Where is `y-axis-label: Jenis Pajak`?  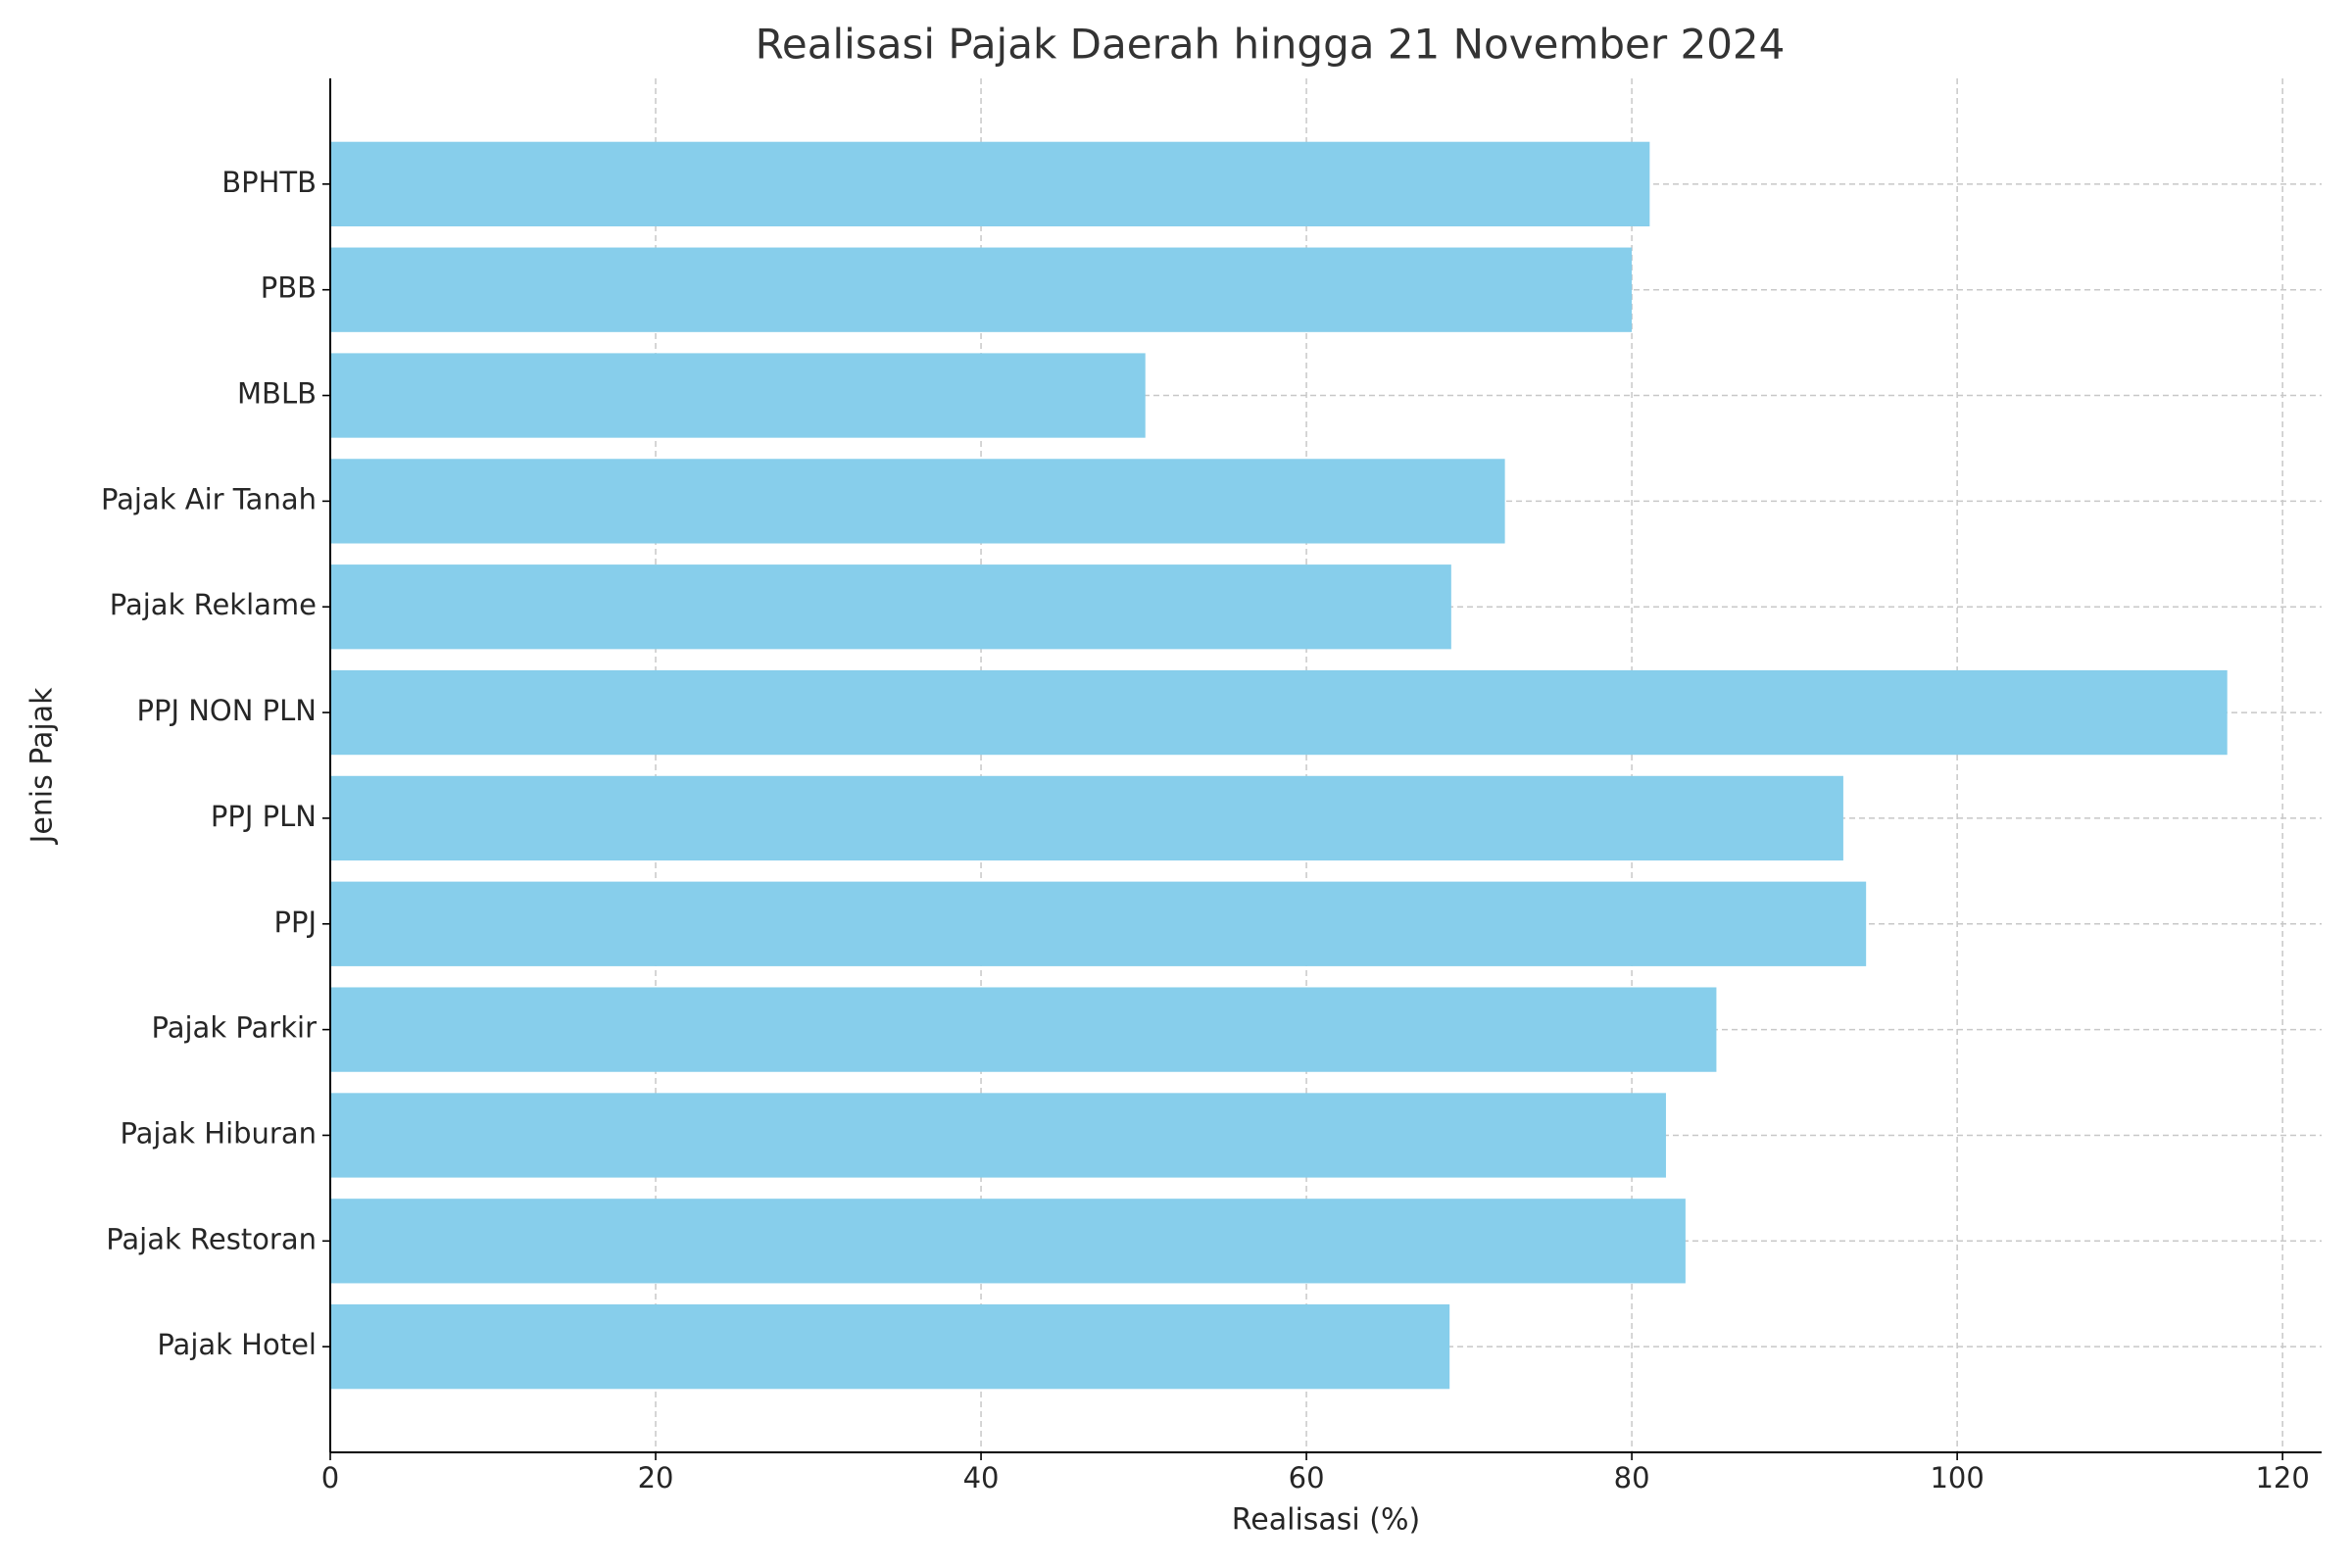 y-axis-label: Jenis Pajak is located at coordinates (42, 766).